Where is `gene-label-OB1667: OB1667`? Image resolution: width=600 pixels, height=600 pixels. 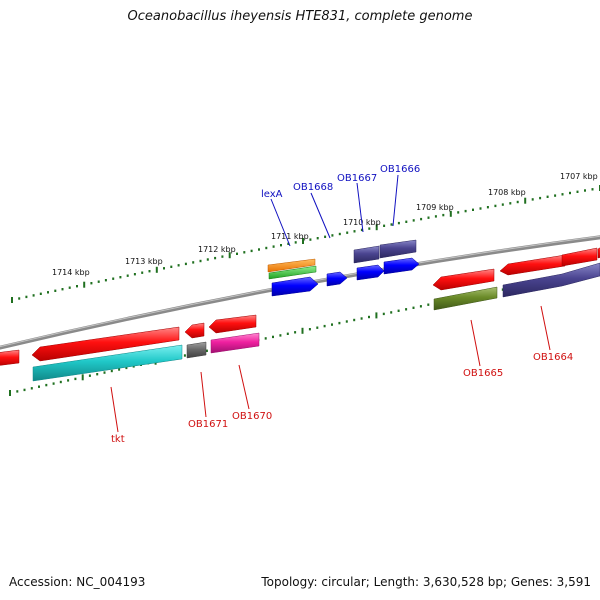 gene-label-OB1667: OB1667 is located at coordinates (357, 178).